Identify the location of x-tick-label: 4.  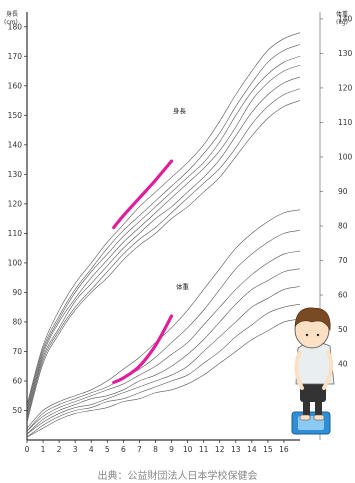
(91, 449).